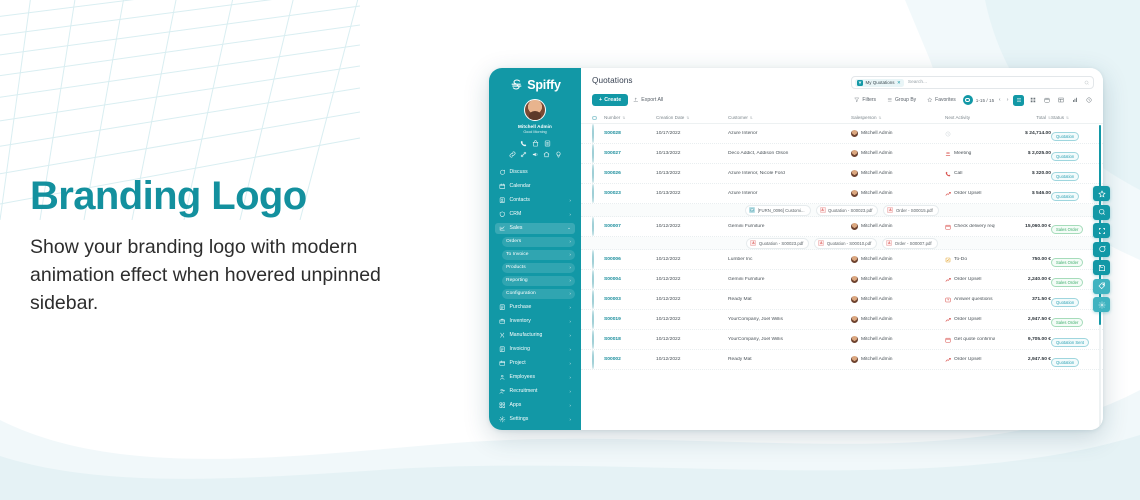 Image resolution: width=1140 pixels, height=500 pixels. What do you see at coordinates (911, 210) in the screenshot?
I see `attachment-chip: A Order - S00015.pdf` at bounding box center [911, 210].